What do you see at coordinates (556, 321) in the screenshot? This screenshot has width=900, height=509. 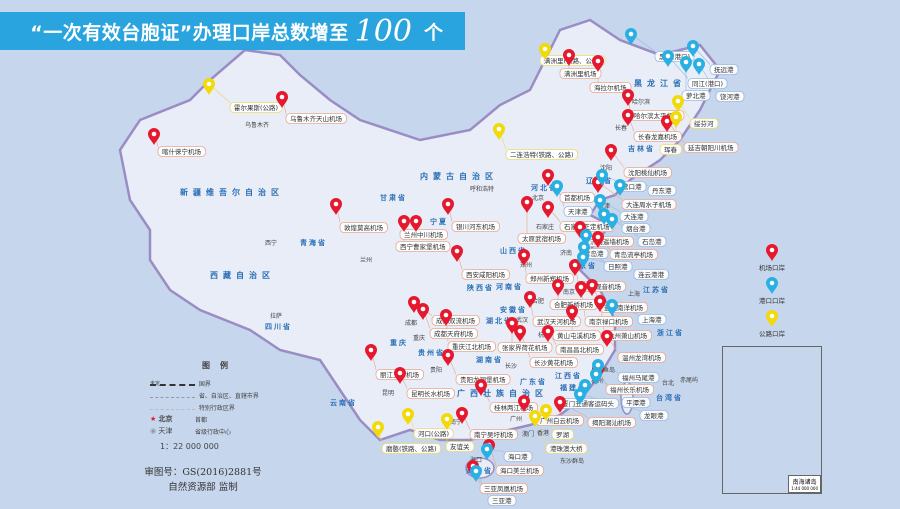 I see `port-label: 武汉天河机场` at bounding box center [556, 321].